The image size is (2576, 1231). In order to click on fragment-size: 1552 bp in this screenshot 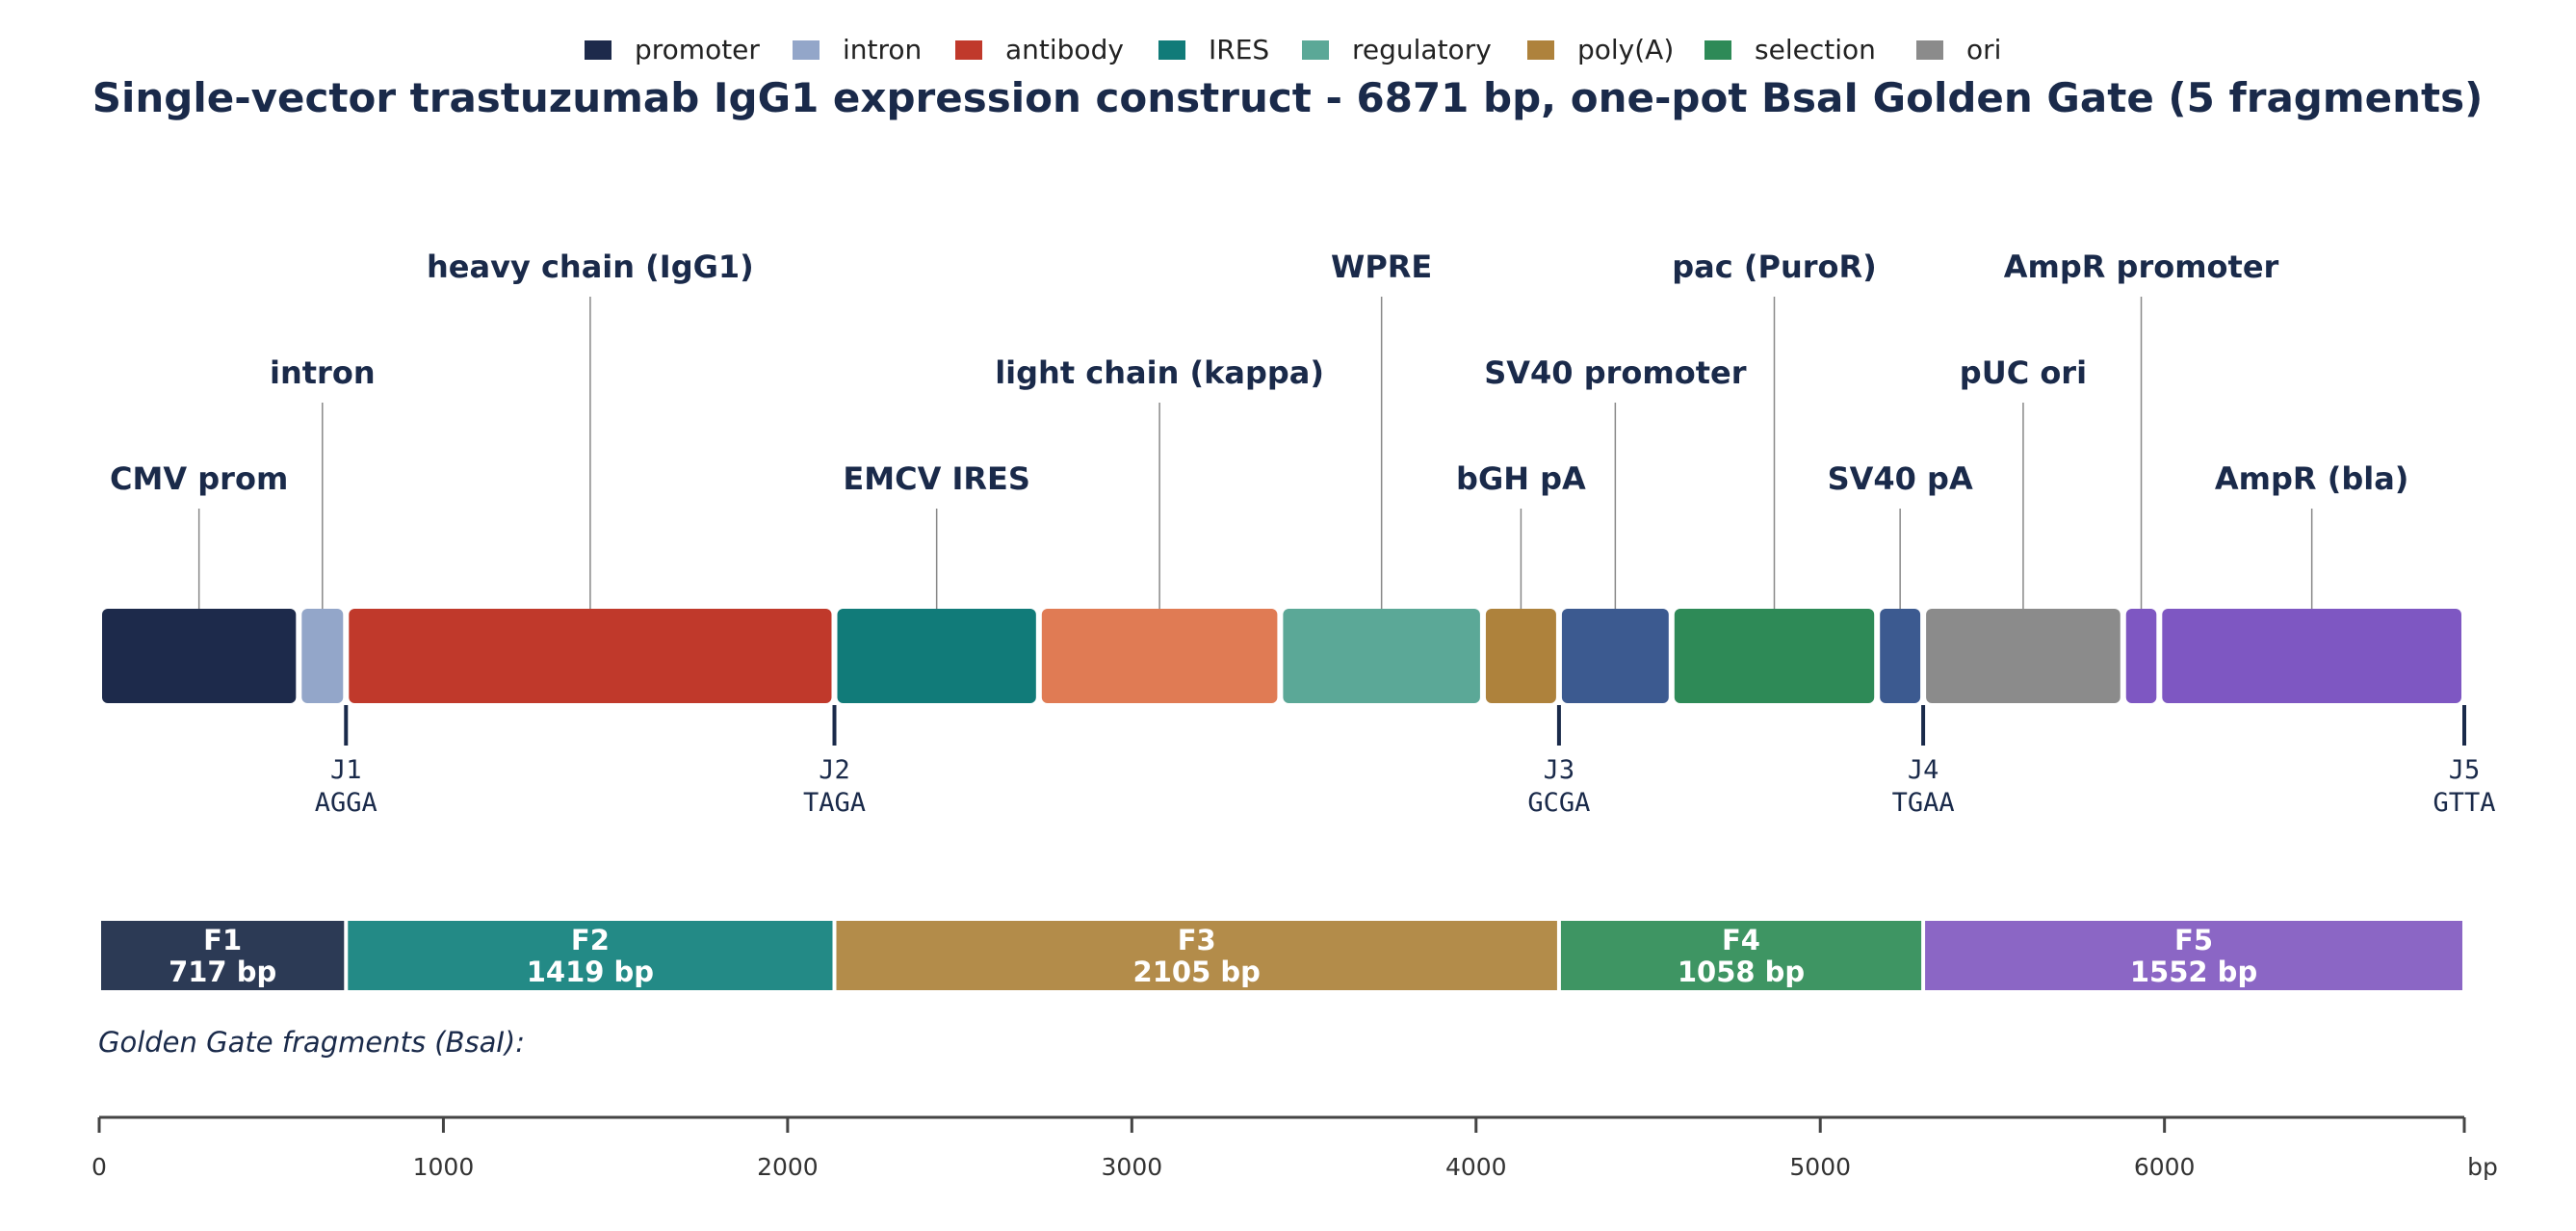, I will do `click(2193, 972)`.